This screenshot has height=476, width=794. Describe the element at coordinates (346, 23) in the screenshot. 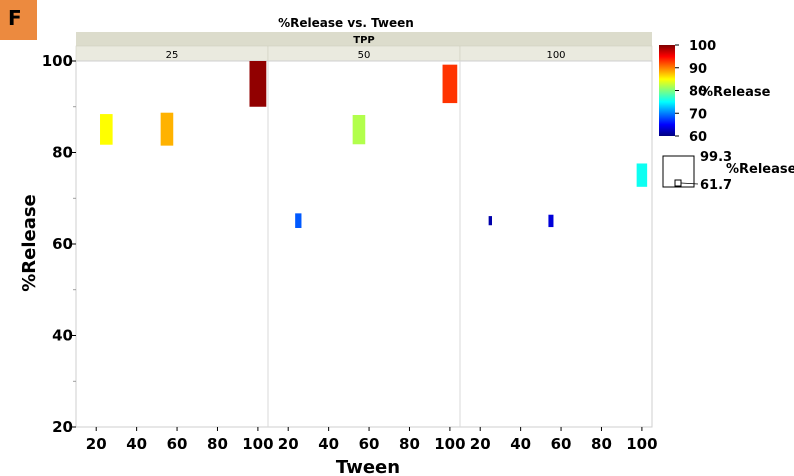

I see `chart-title: %Release vs. Tween` at that location.